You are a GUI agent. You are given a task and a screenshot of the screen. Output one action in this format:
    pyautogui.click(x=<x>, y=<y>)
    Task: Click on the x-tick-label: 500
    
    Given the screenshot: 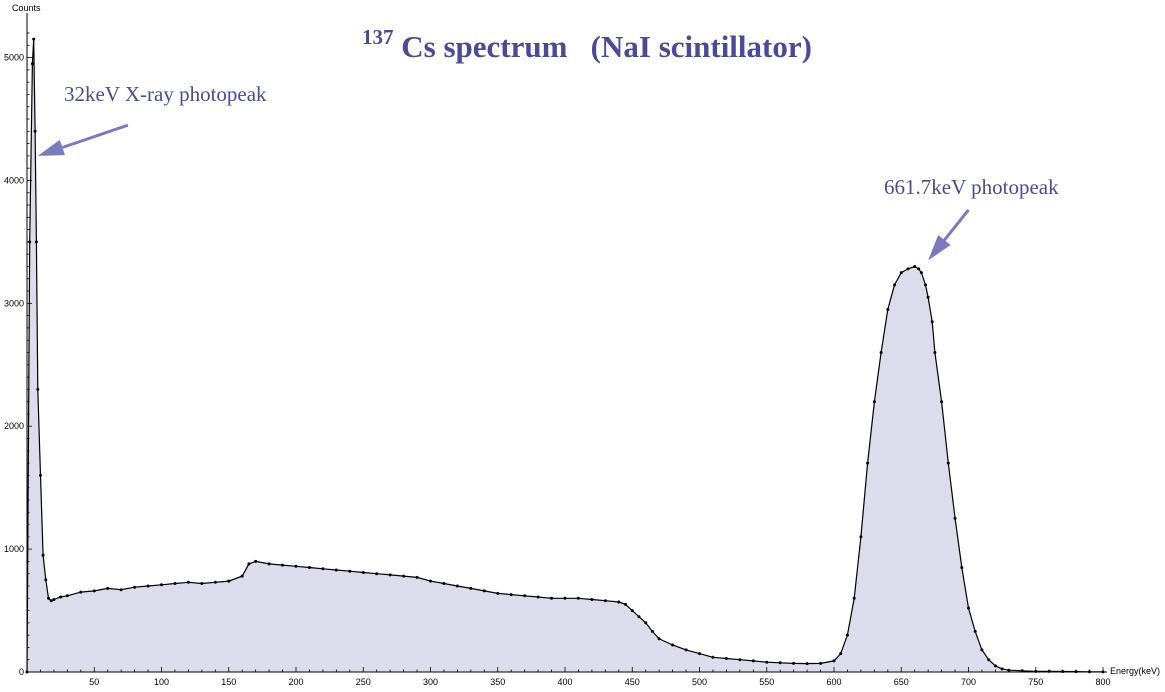 What is the action you would take?
    pyautogui.click(x=699, y=682)
    